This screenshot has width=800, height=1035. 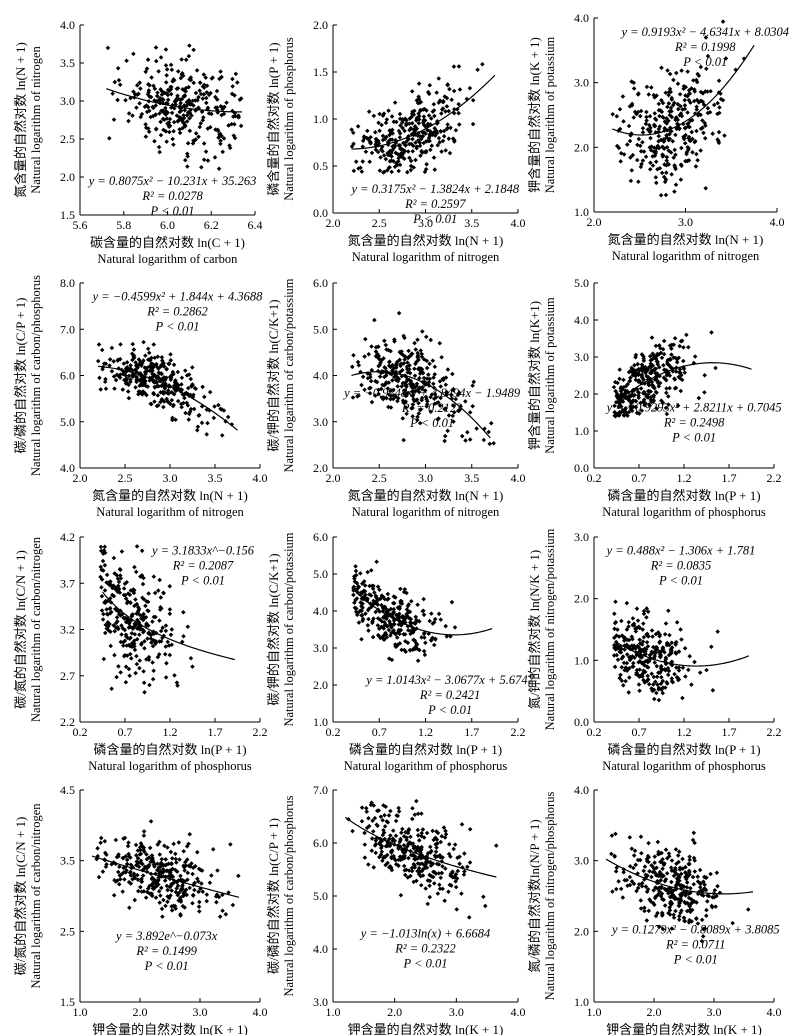 I want to click on fit-equation: y = −0.9748x² + 4.8494x − 1.9489, so click(x=431, y=393).